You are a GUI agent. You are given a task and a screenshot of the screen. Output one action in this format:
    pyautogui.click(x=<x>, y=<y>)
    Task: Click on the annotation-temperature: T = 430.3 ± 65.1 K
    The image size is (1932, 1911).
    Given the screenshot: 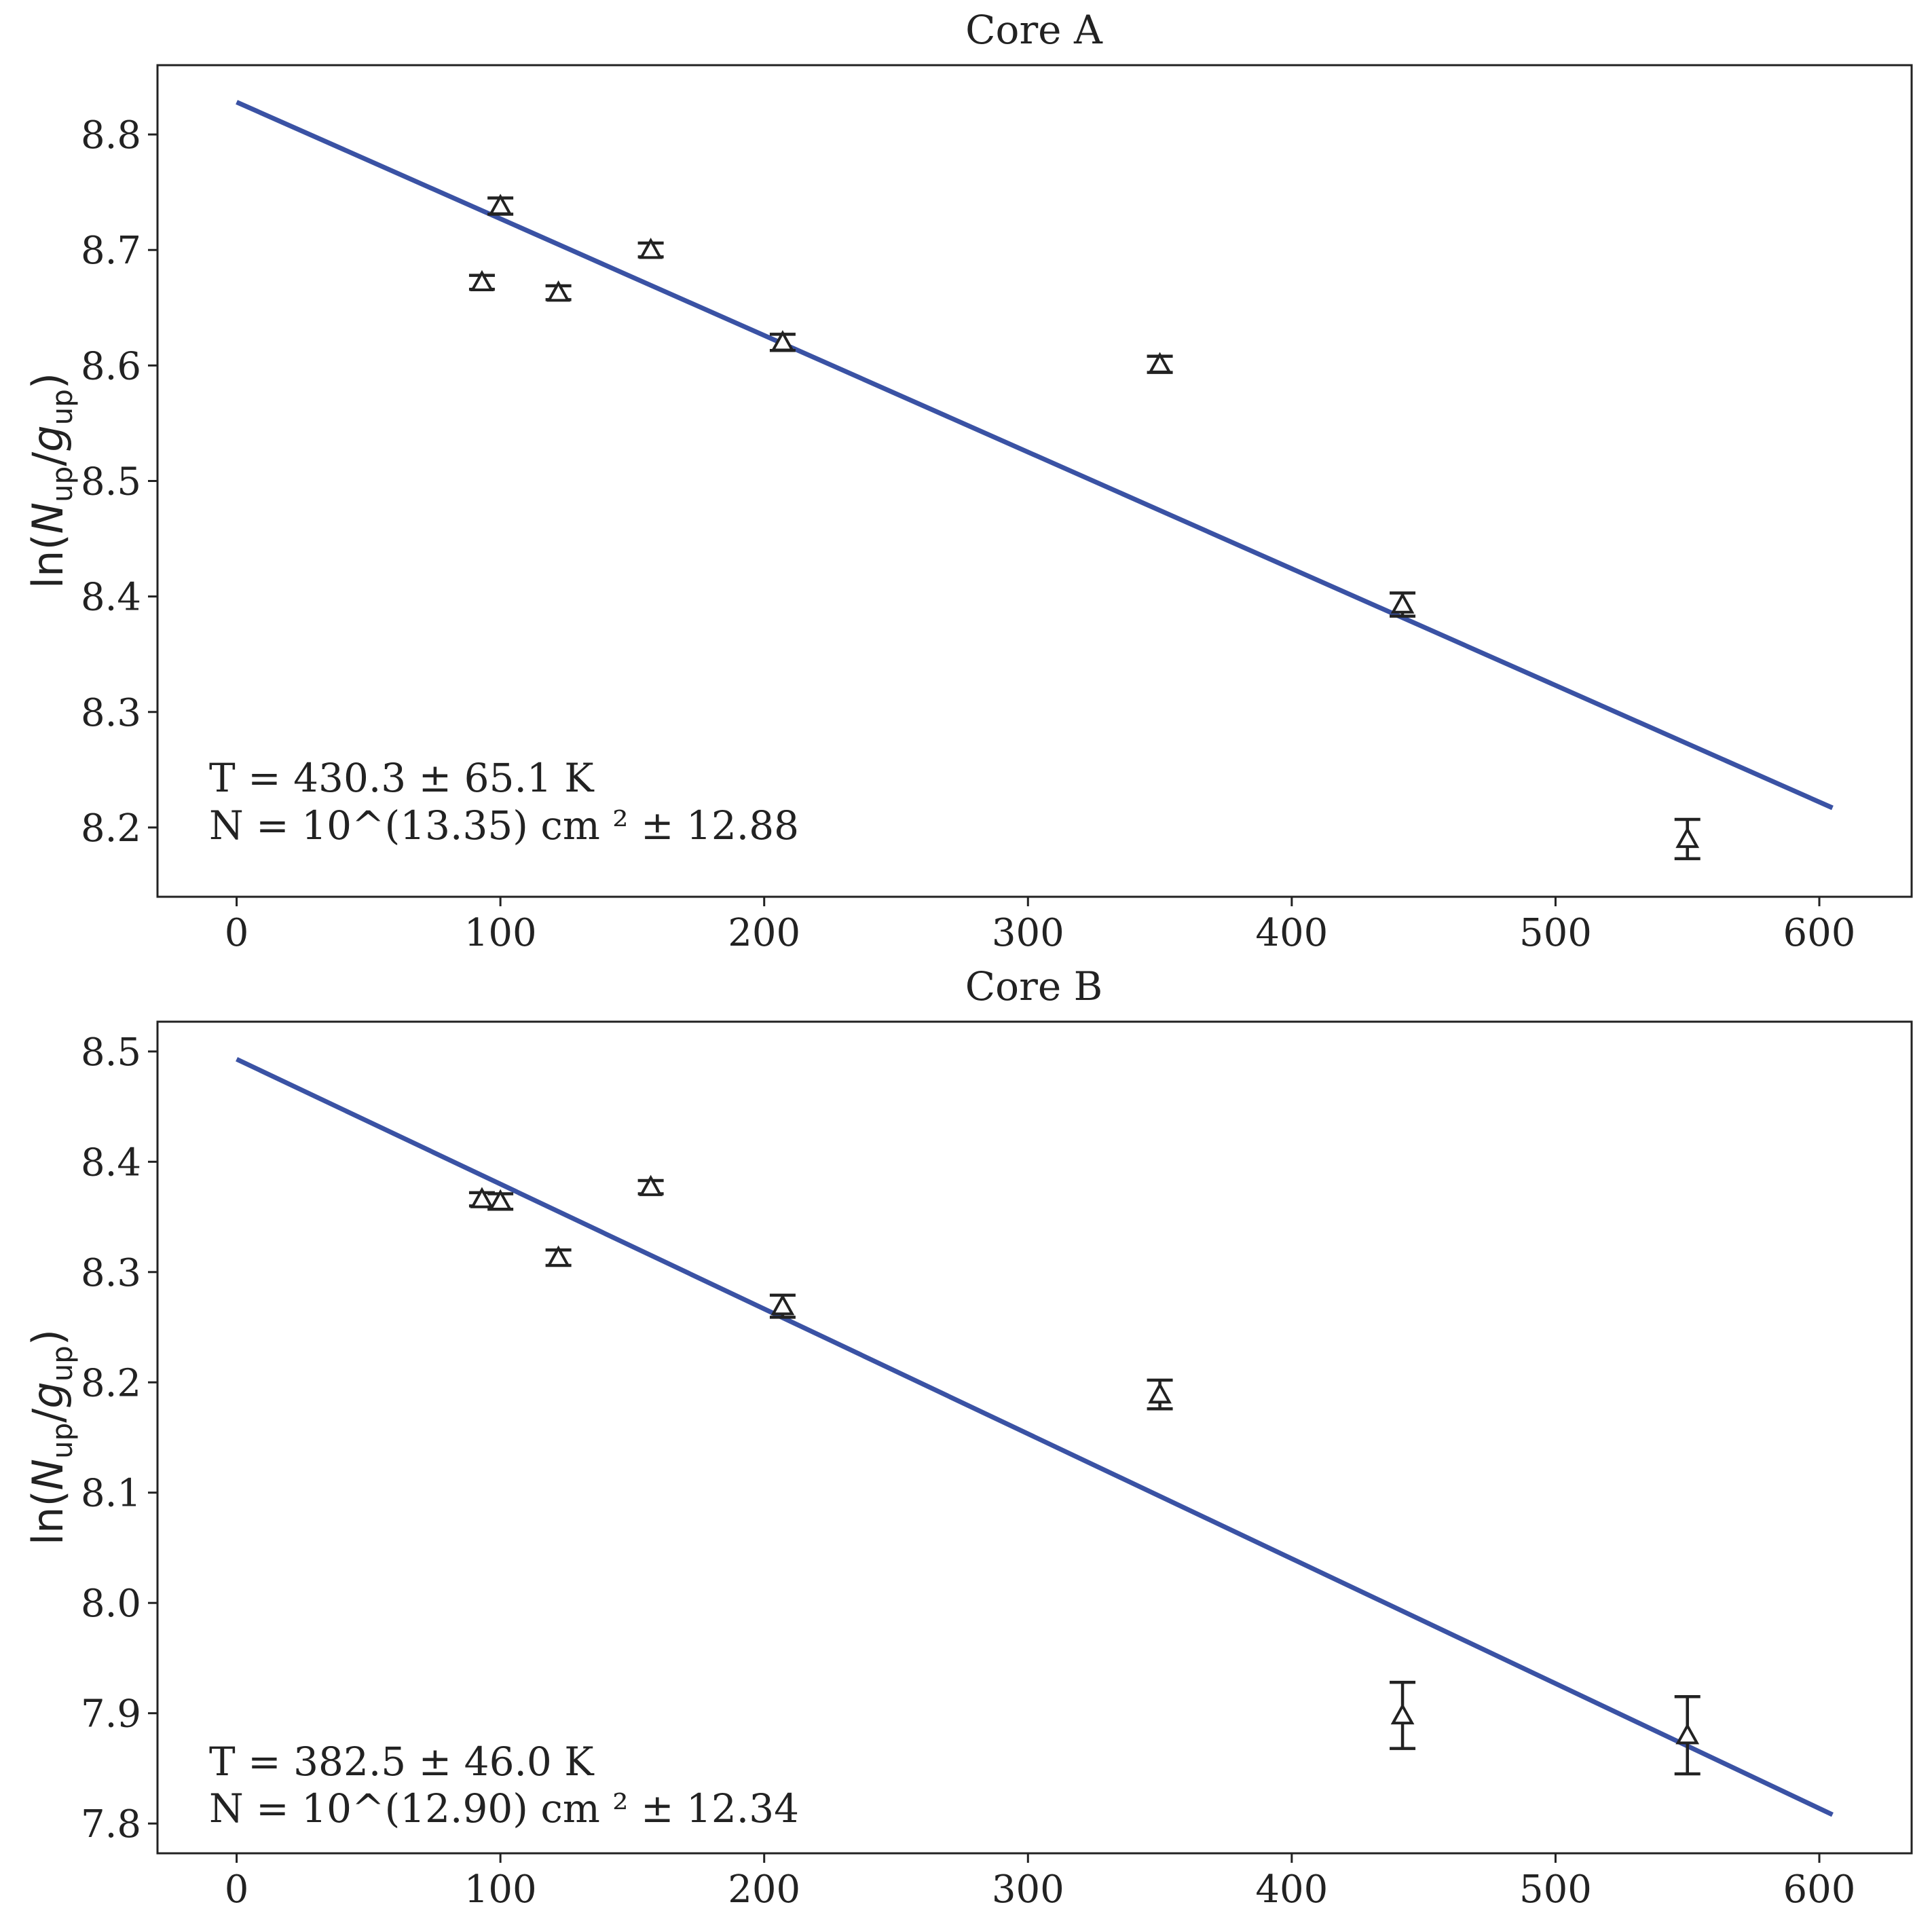 What is the action you would take?
    pyautogui.click(x=402, y=778)
    